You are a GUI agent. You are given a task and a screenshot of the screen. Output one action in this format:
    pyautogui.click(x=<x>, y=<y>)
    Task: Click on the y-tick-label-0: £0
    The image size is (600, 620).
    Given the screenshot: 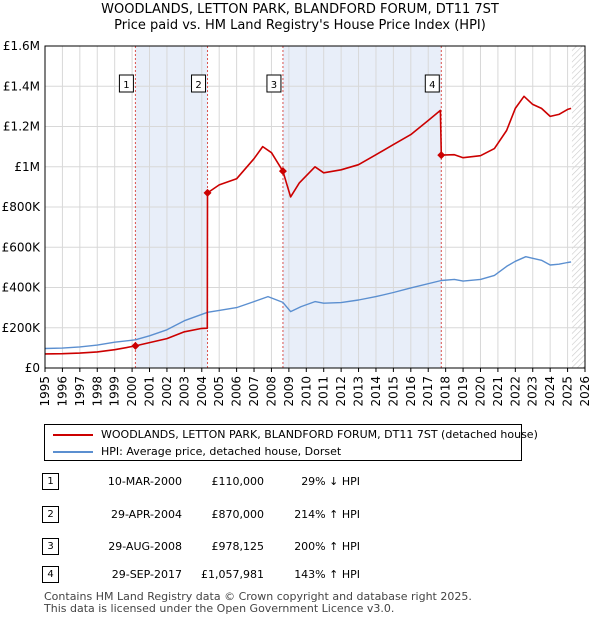 What is the action you would take?
    pyautogui.click(x=32, y=368)
    